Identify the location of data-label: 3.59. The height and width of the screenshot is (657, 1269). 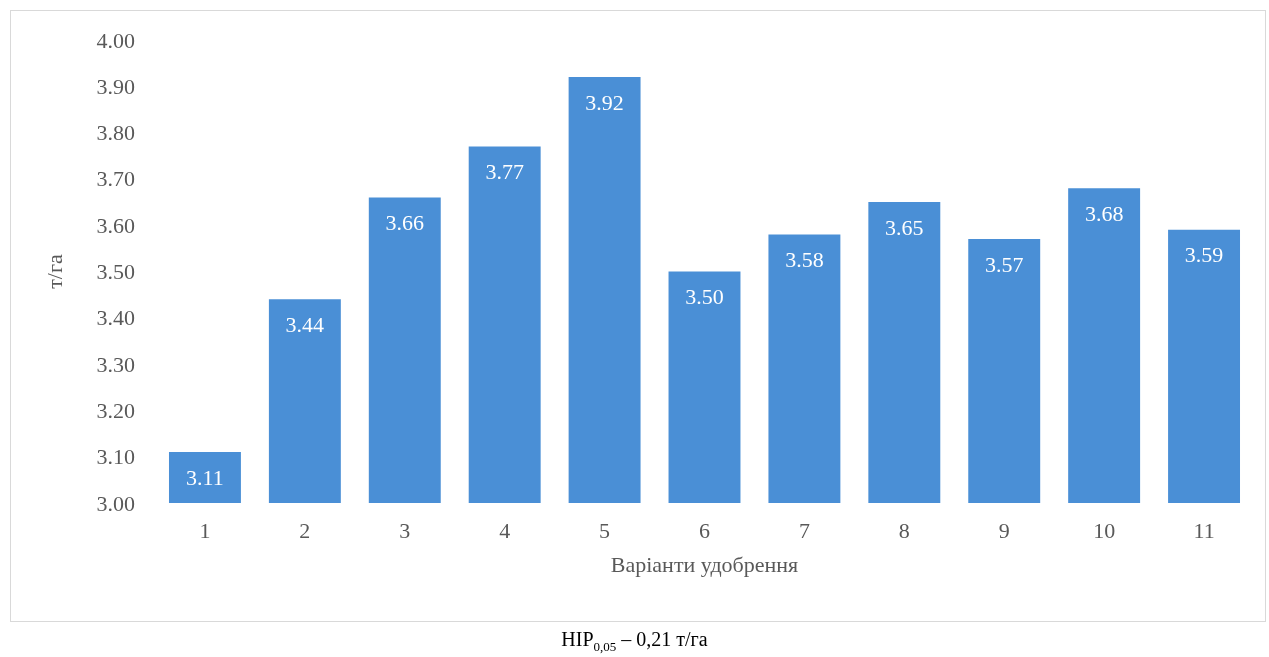
(1204, 255).